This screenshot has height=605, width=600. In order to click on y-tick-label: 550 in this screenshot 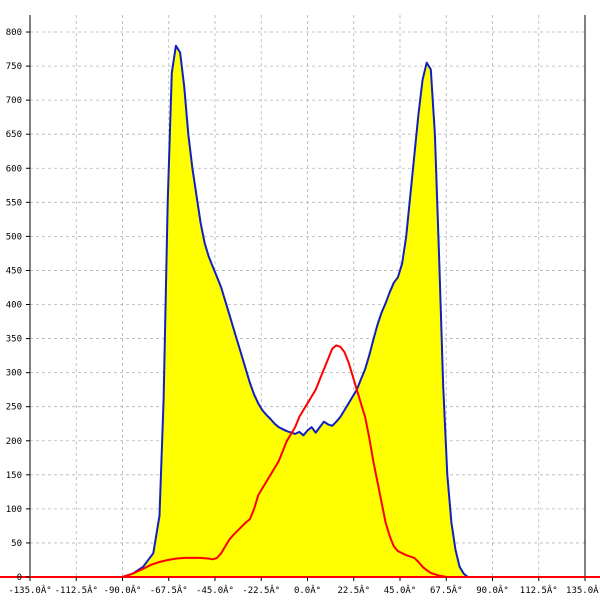, I will do `click(14, 203)`.